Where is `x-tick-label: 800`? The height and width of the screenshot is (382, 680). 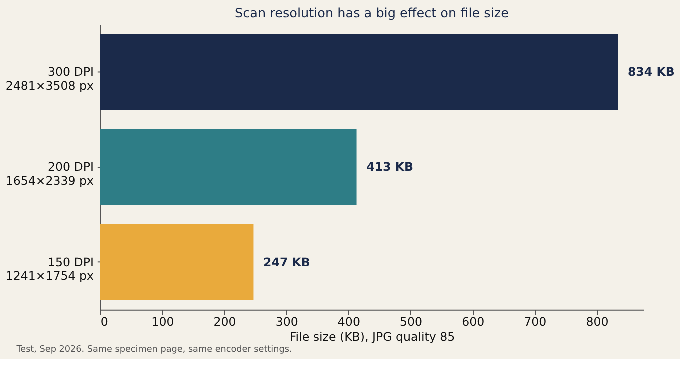 x-tick-label: 800 is located at coordinates (597, 322).